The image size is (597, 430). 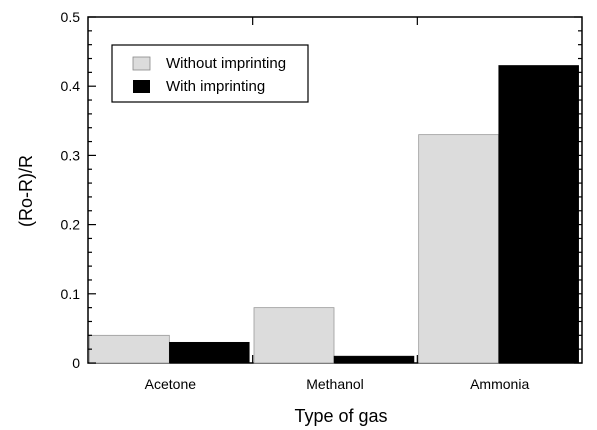 What do you see at coordinates (340, 416) in the screenshot?
I see `x-axis-title: Type of gas` at bounding box center [340, 416].